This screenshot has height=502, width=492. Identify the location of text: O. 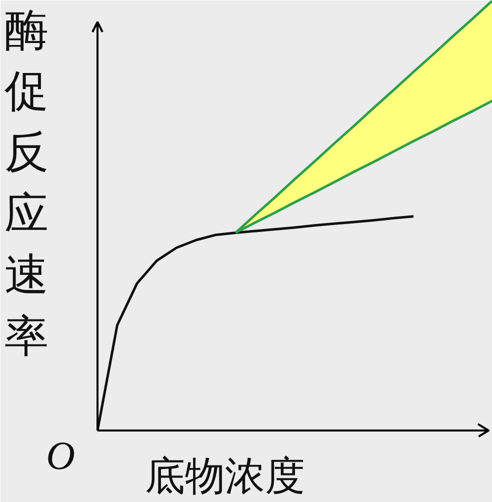
(61, 455).